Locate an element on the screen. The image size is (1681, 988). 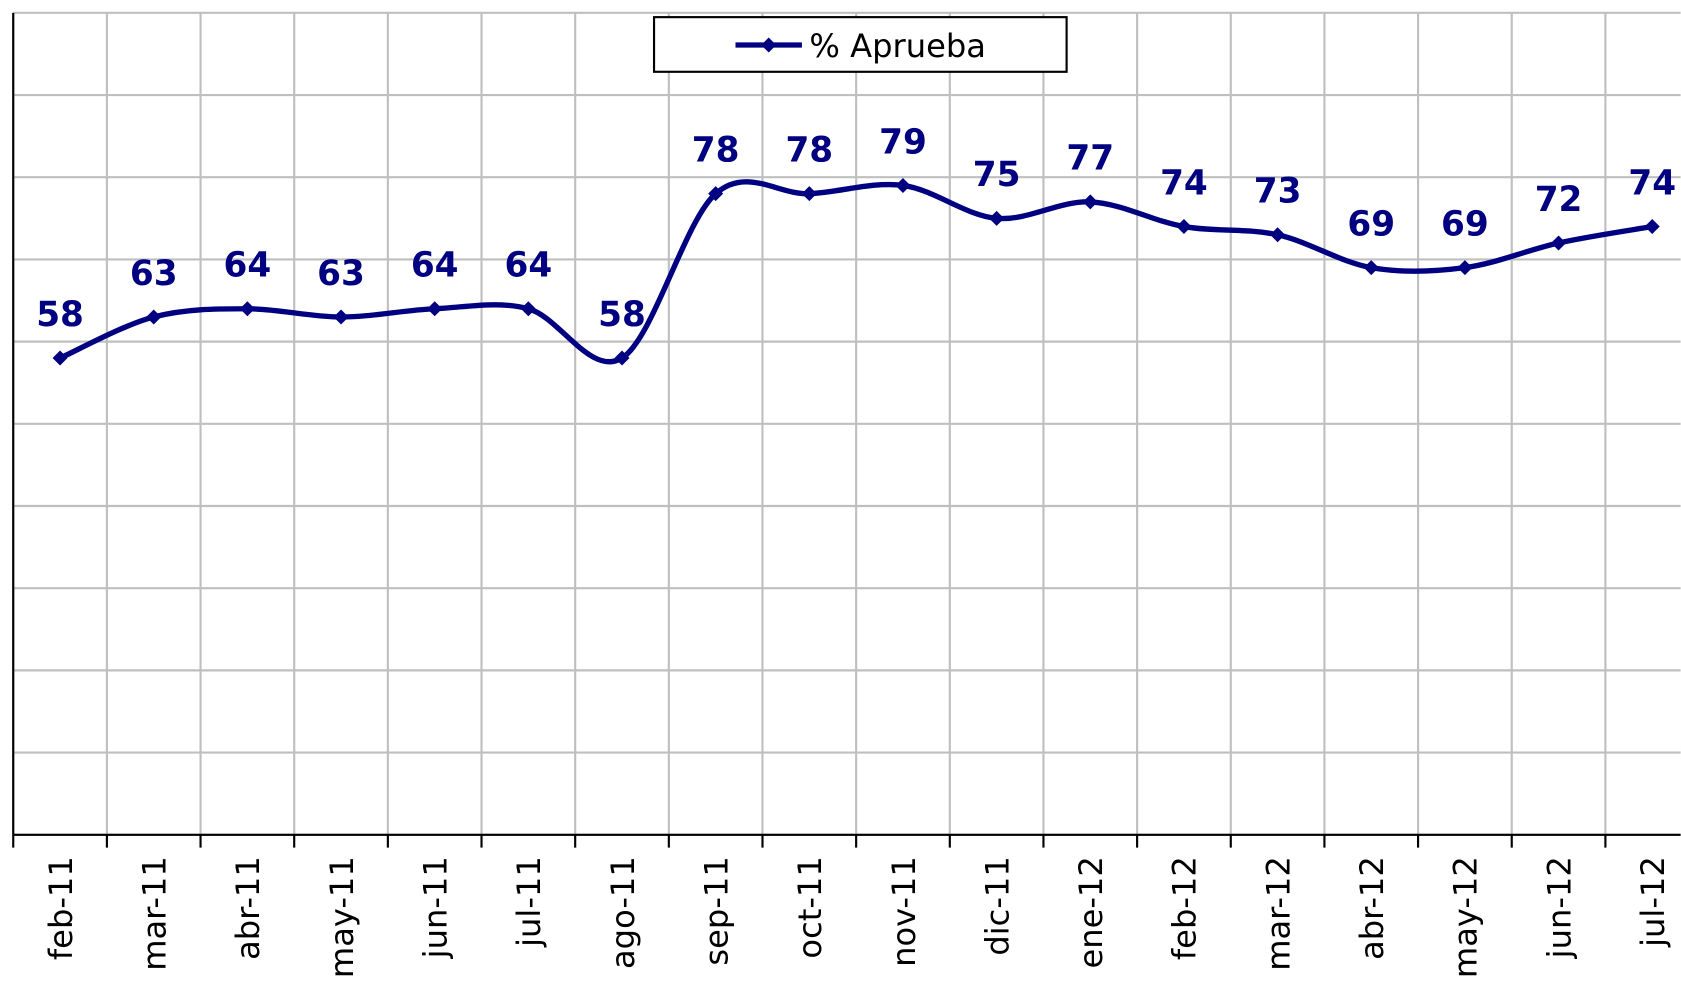
x-tick-label: jul-12 is located at coordinates (1653, 902).